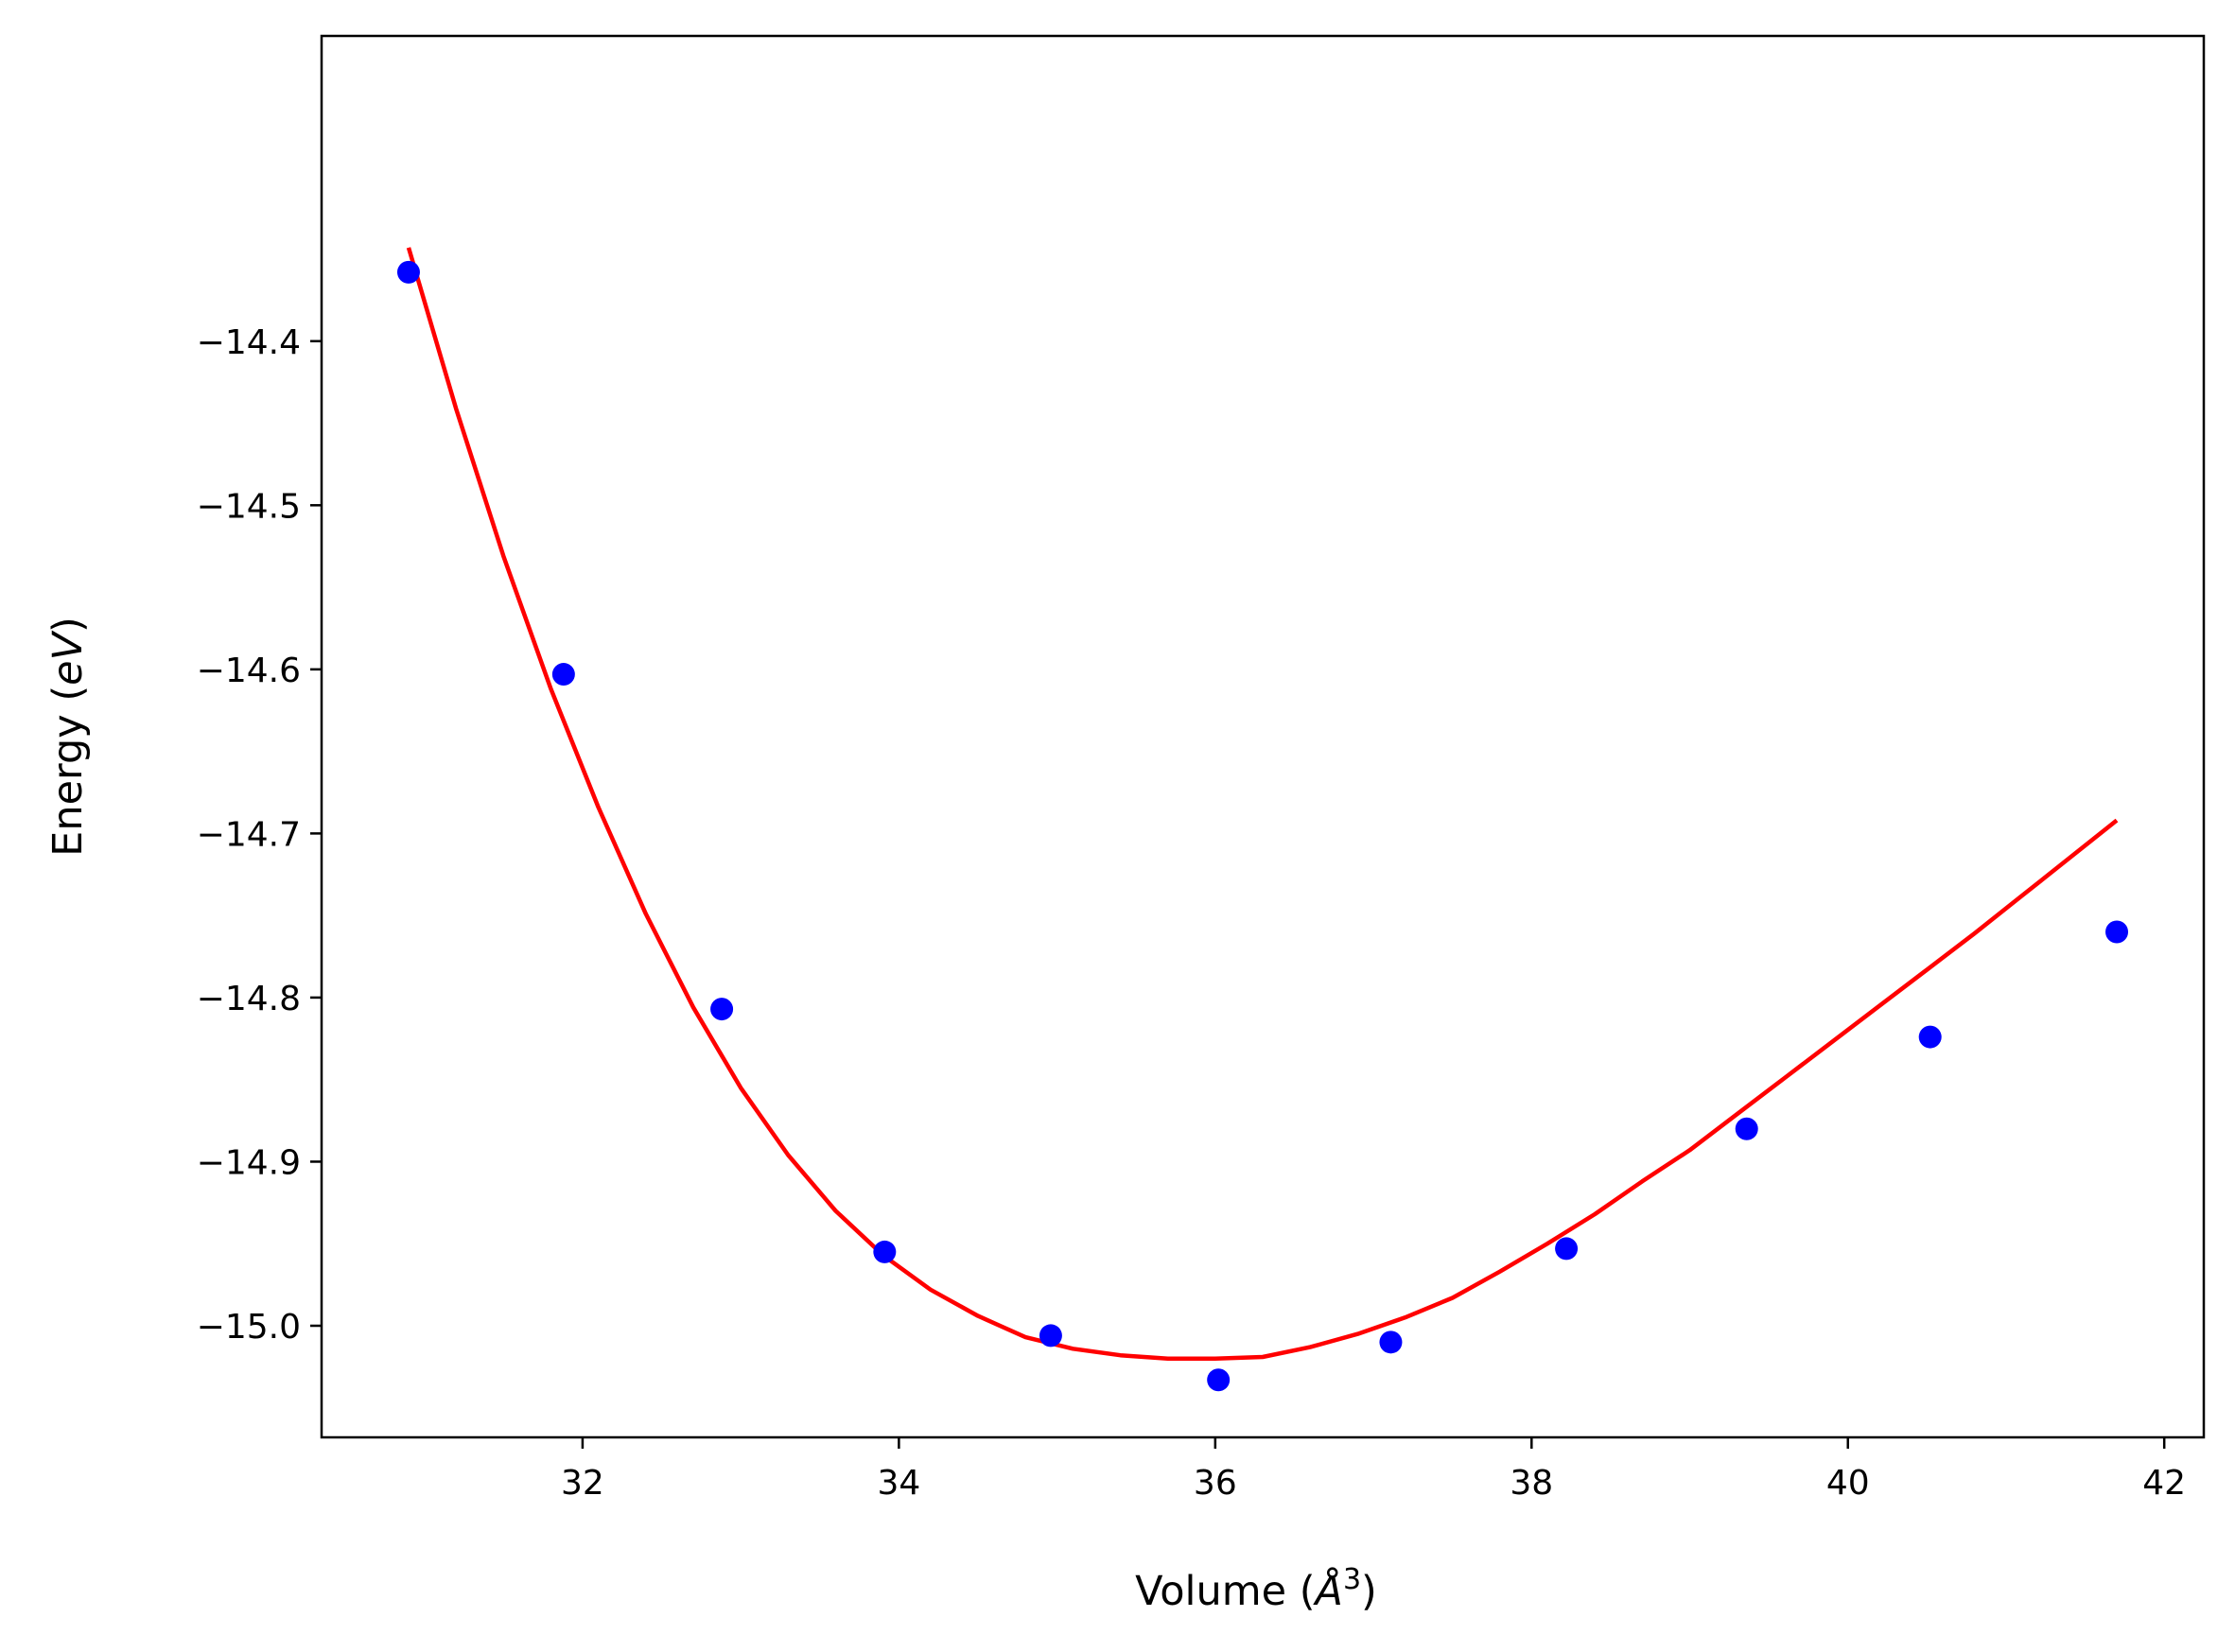  Describe the element at coordinates (68, 772) in the screenshot. I see `y-axis-title-text: Energy (` at that location.